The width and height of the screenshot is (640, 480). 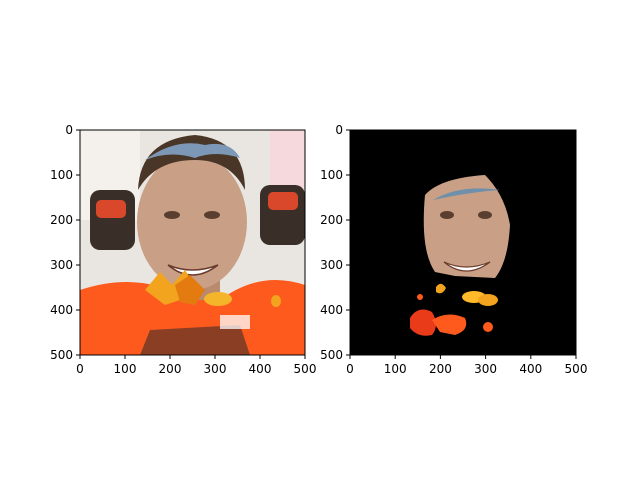 What do you see at coordinates (335, 242) in the screenshot?
I see `right-y-axis: 0 100 200 300 400 500` at bounding box center [335, 242].